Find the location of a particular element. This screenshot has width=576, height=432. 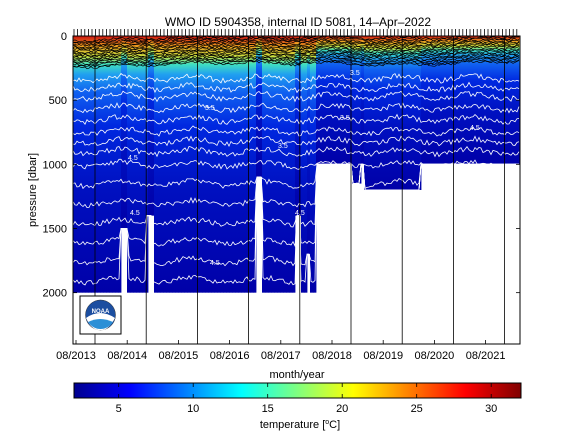

y-tick-label: 0 is located at coordinates (64, 37).